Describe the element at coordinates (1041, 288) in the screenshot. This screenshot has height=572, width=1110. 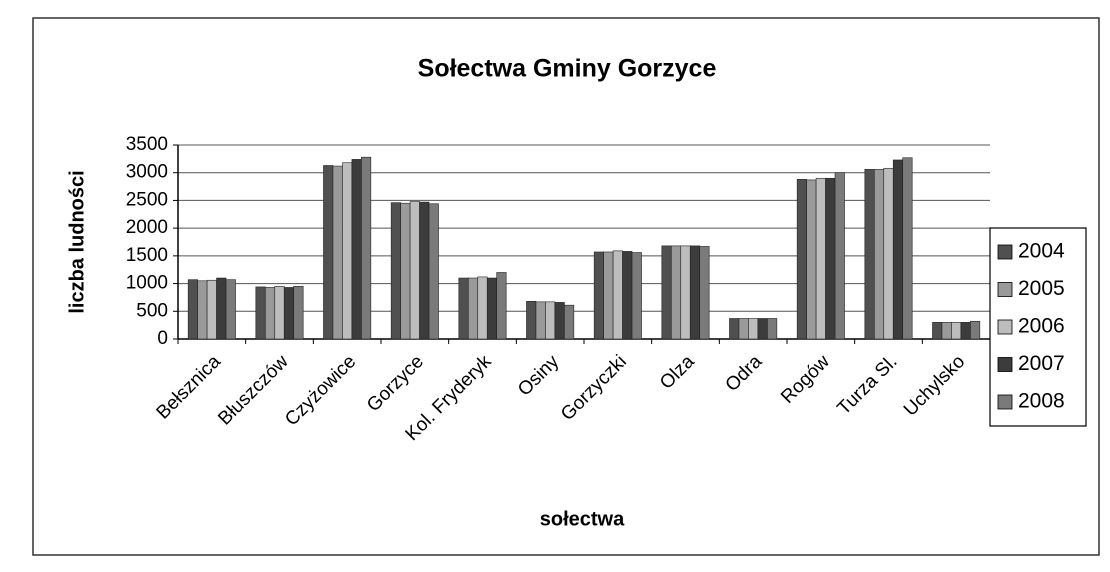
I see `legend-label: 2005` at that location.